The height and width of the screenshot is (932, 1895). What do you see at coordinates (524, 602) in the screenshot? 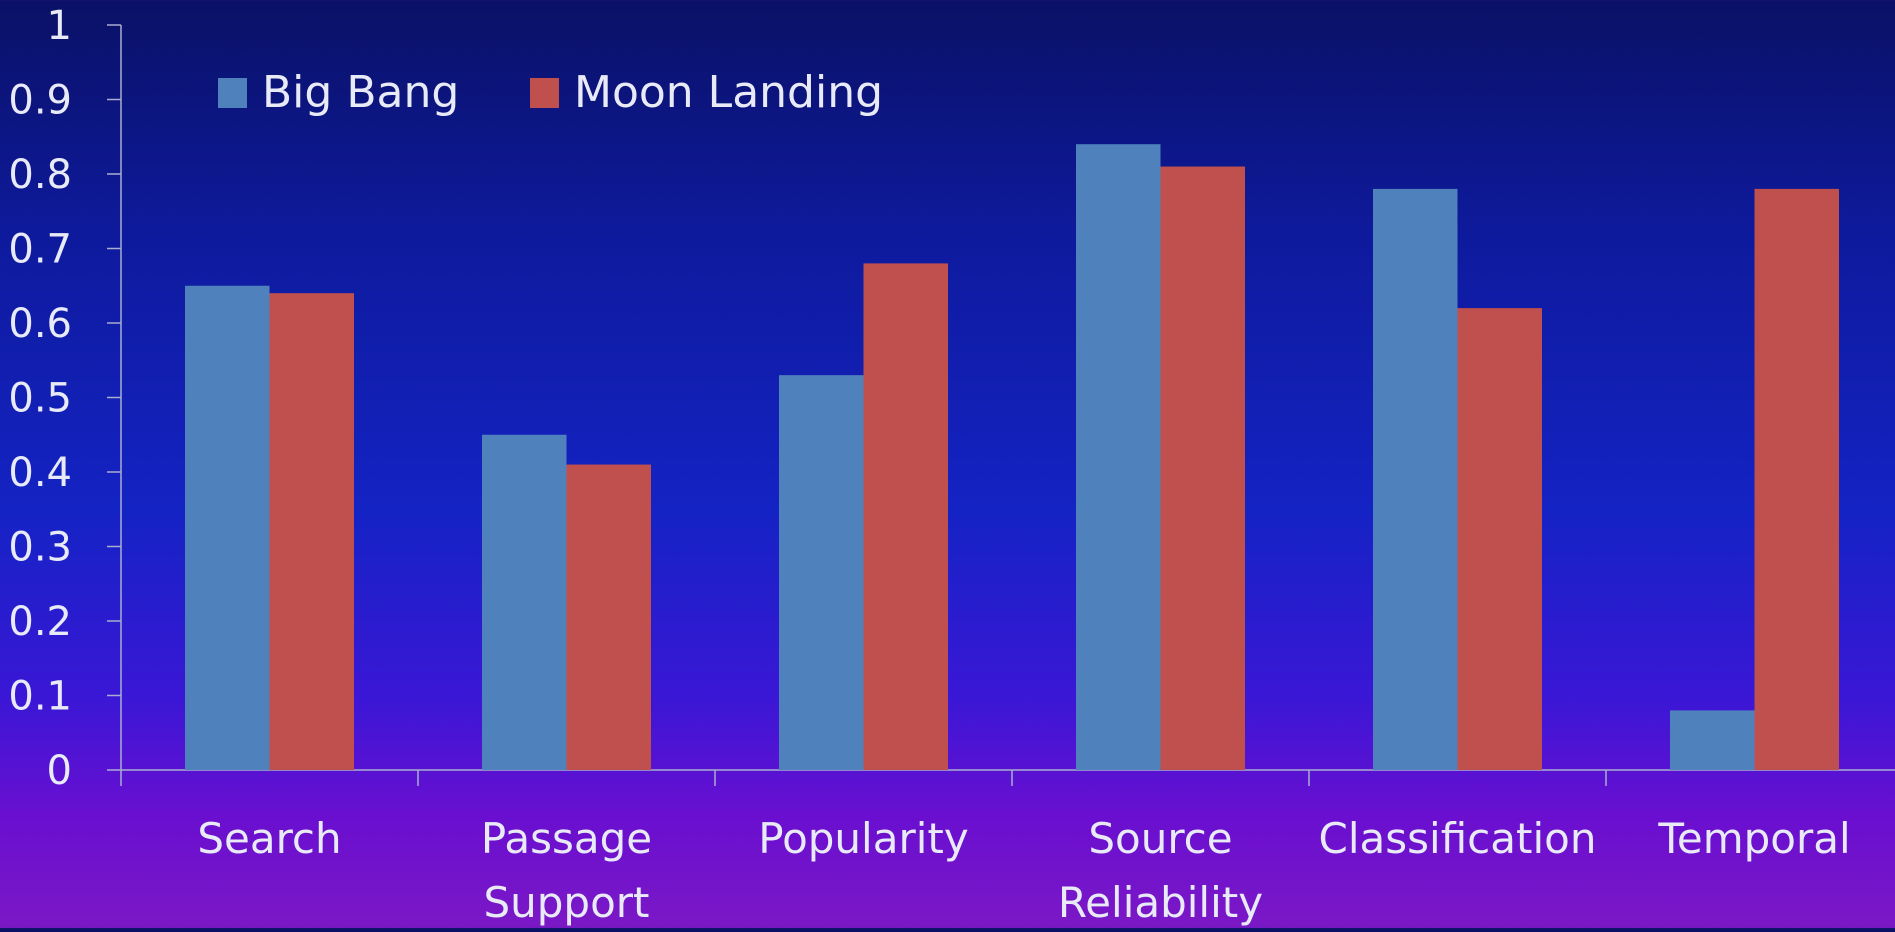
I see `bar-big-bang-passage-support` at bounding box center [524, 602].